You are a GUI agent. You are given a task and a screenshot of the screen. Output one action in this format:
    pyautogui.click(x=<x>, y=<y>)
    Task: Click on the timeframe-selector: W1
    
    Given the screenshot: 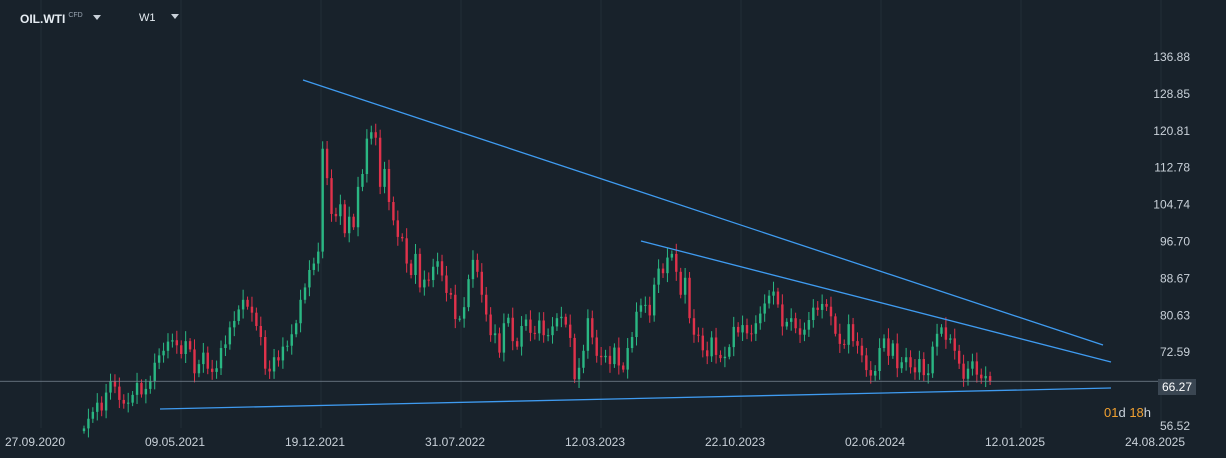 What is the action you would take?
    pyautogui.click(x=159, y=18)
    